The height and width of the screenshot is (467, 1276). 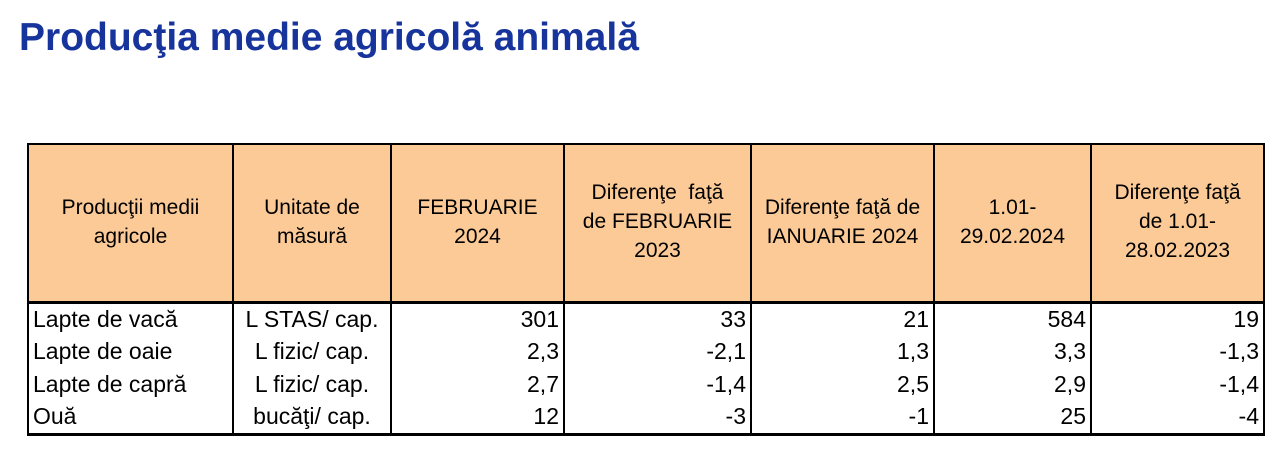 I want to click on value-cell: 3,3, so click(x=1012, y=351).